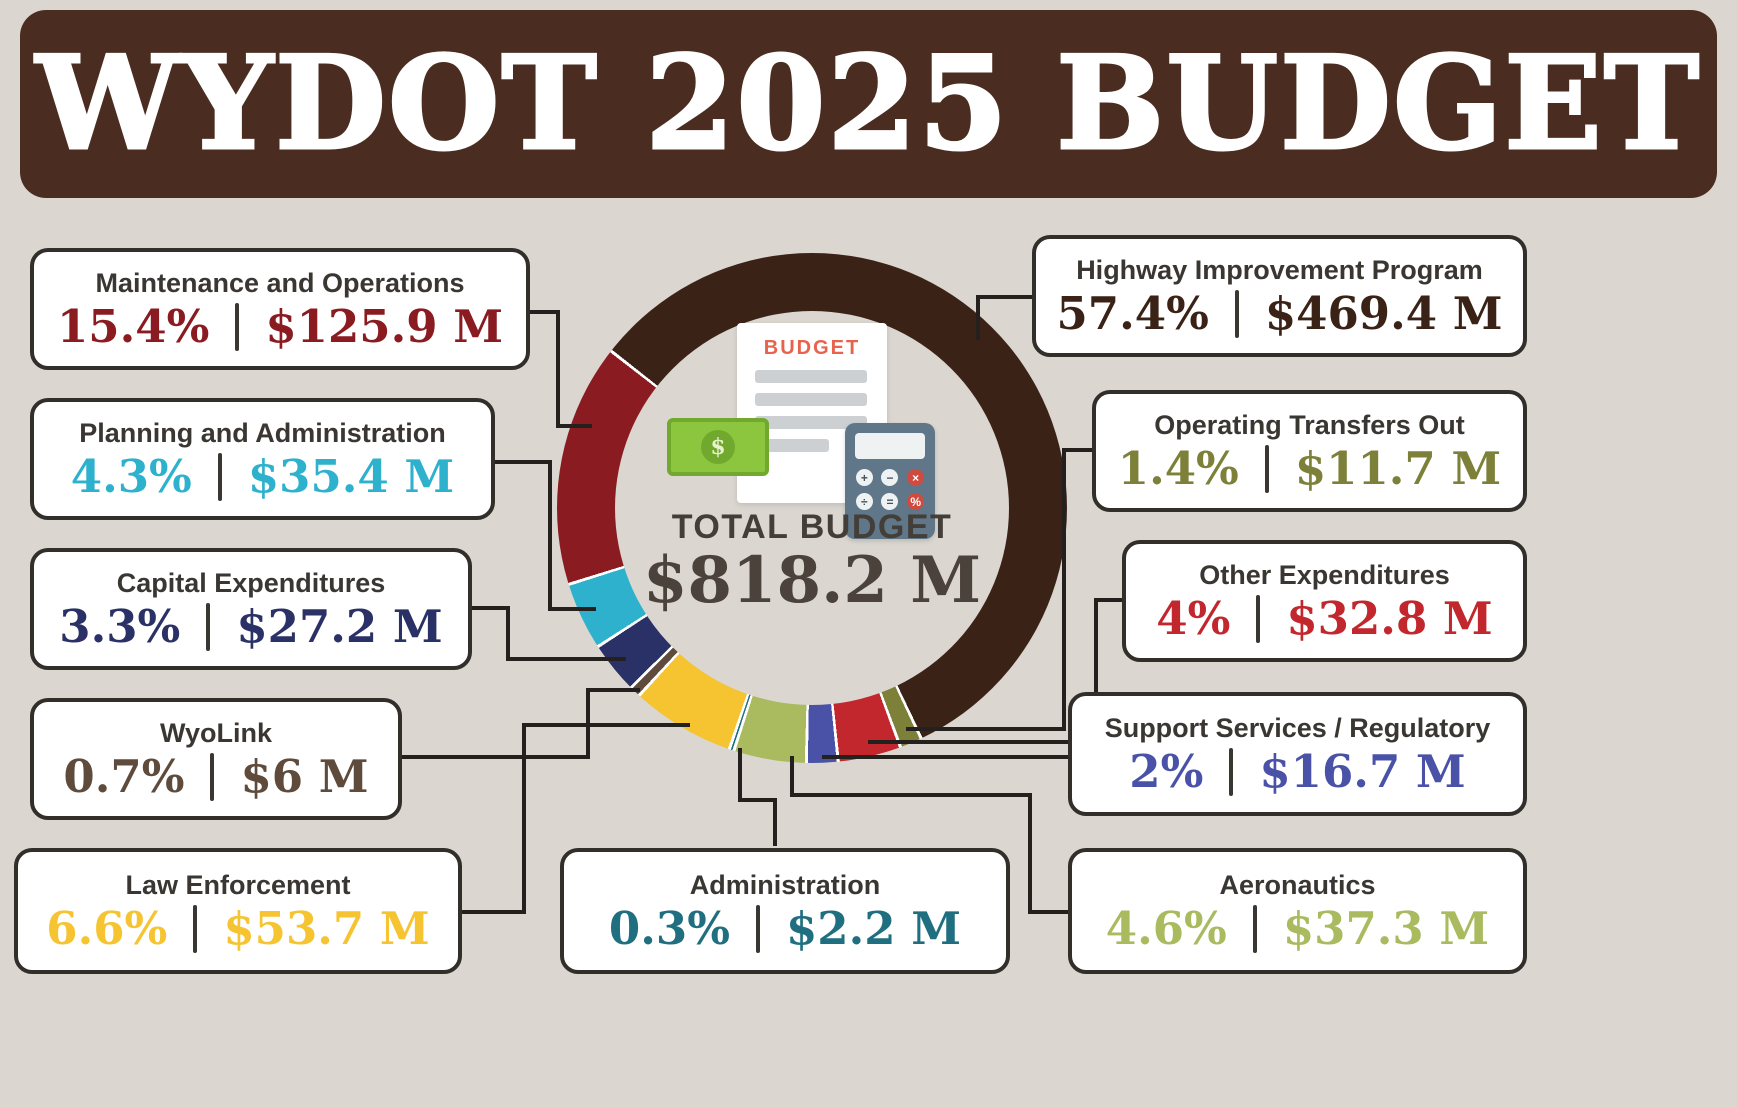  I want to click on callout-values: 4.3% $35.4 M, so click(262, 476).